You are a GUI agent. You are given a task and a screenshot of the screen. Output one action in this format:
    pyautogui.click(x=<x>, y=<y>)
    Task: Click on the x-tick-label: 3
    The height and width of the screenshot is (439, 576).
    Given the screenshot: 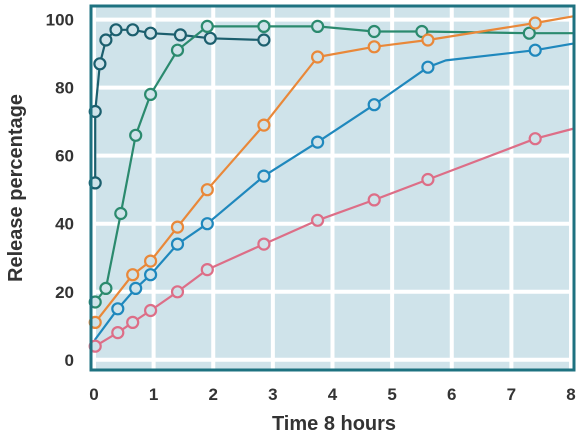 What is the action you would take?
    pyautogui.click(x=272, y=394)
    